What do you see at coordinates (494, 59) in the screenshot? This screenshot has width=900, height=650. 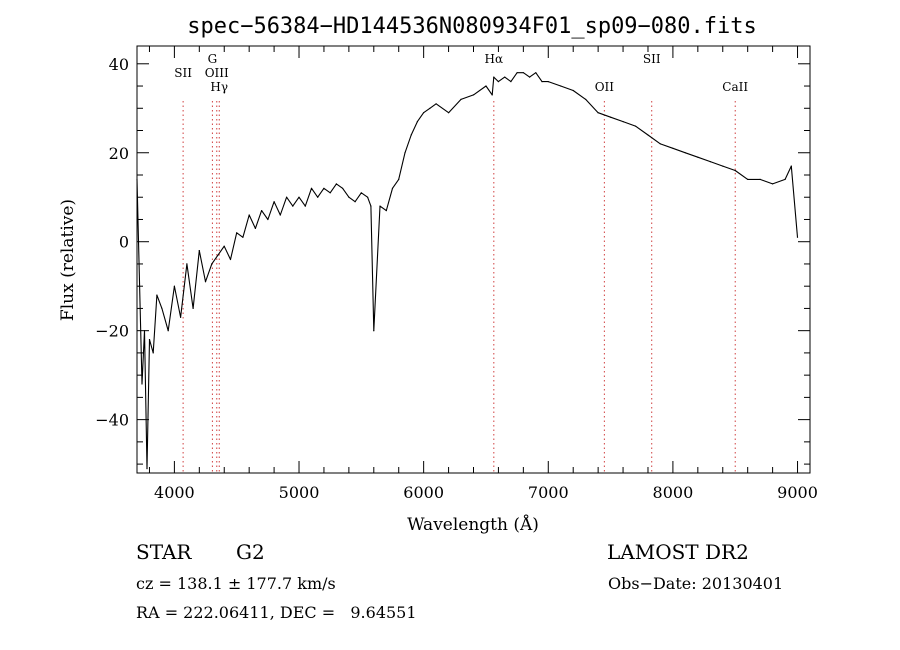 I see `marker-label: Hα` at bounding box center [494, 59].